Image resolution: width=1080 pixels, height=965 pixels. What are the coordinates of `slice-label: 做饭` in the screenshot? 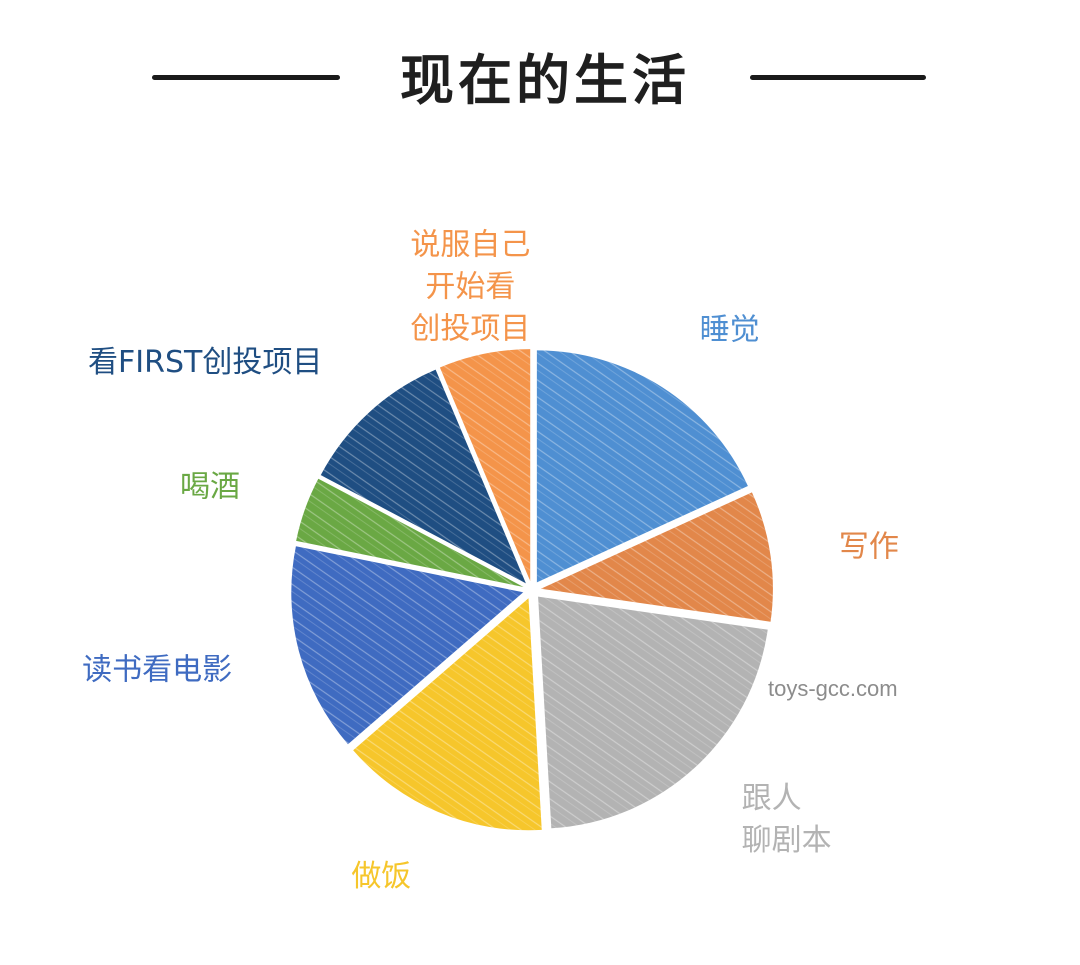 It's located at (381, 876).